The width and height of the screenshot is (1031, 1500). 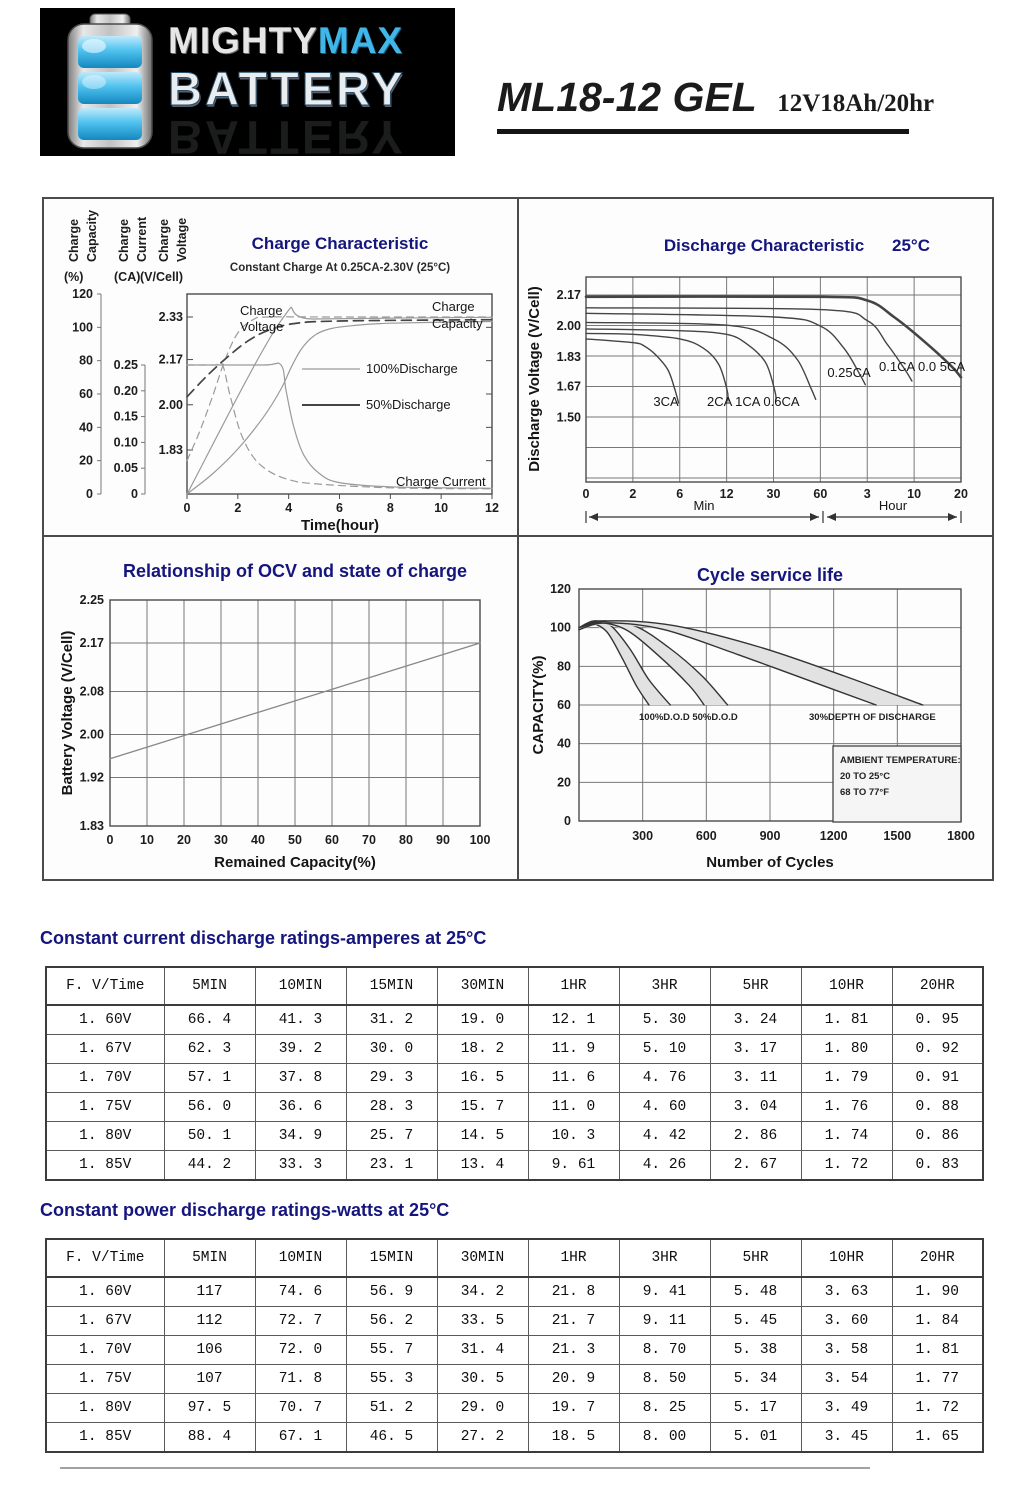 What do you see at coordinates (749, 344) in the screenshot?
I see `series-0.1CA` at bounding box center [749, 344].